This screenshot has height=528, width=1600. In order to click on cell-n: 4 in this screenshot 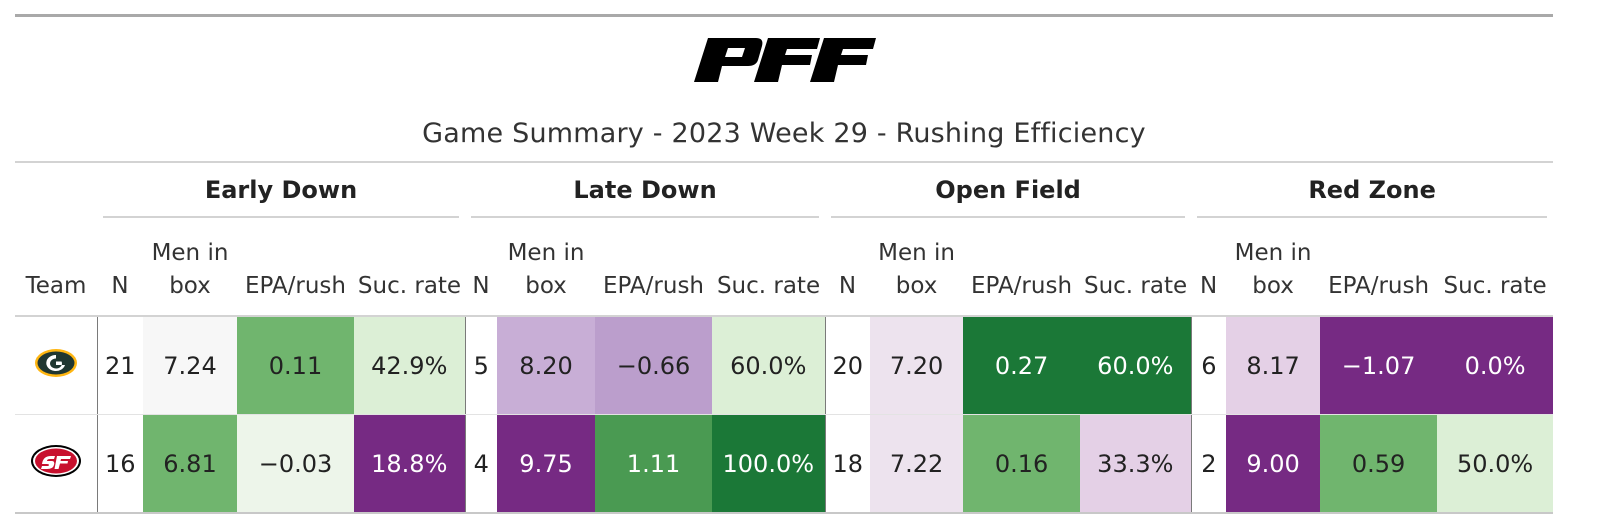, I will do `click(481, 464)`.